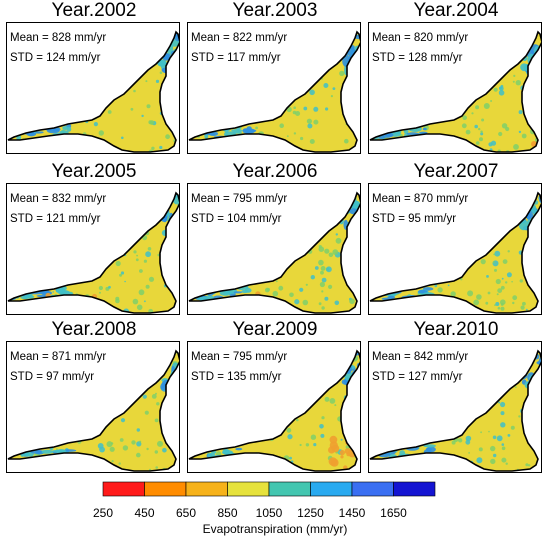 The height and width of the screenshot is (541, 550). Describe the element at coordinates (94, 329) in the screenshot. I see `panel-title: Year.2008` at that location.